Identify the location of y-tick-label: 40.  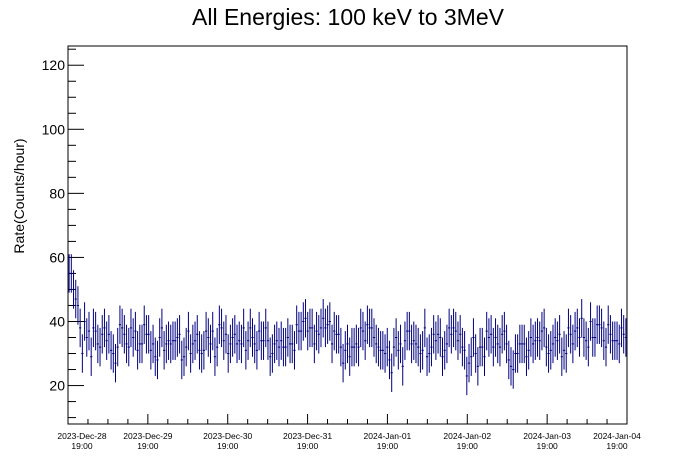
(57, 321).